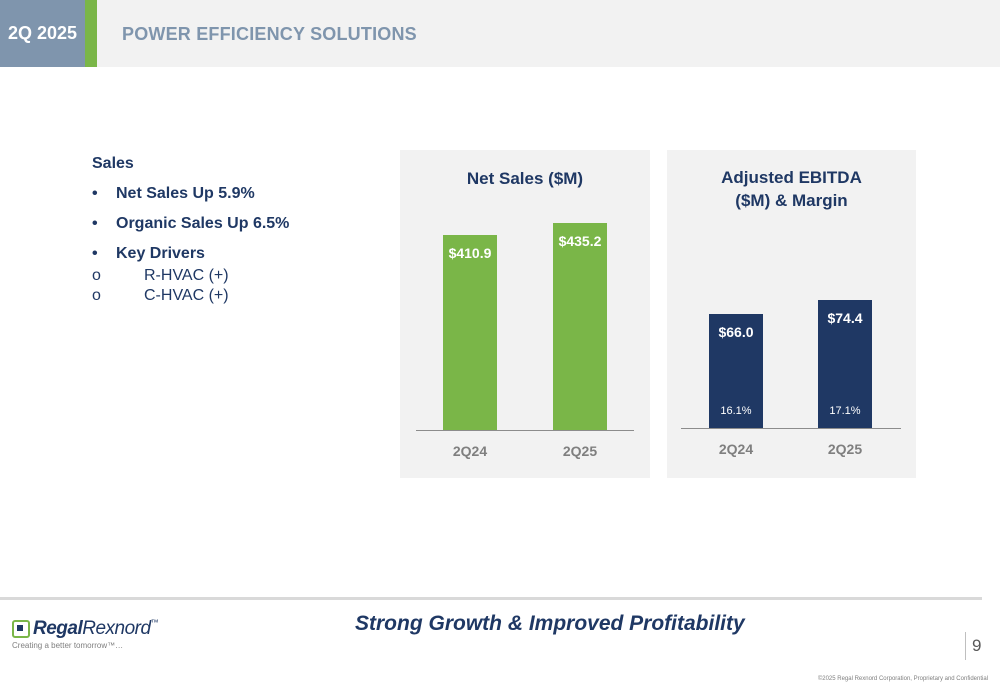 This screenshot has height=685, width=1000. Describe the element at coordinates (791, 177) in the screenshot. I see `chart-title-line: Adjusted EBITDA` at that location.